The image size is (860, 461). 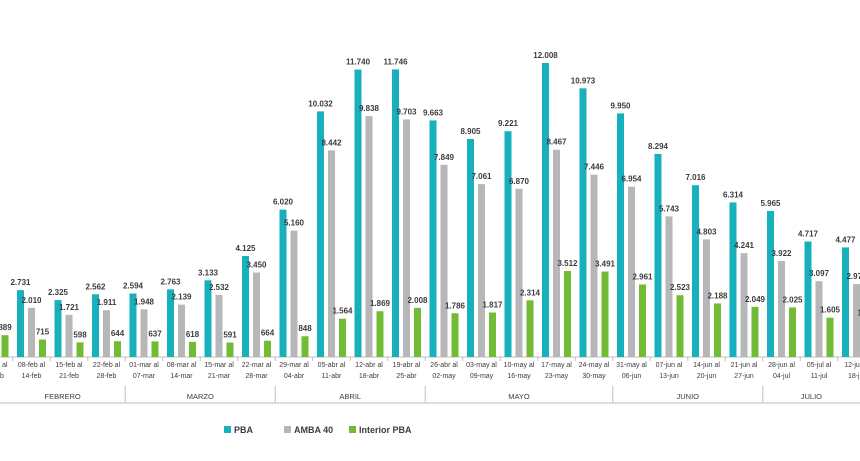 I want to click on value-label-pba: 12.008, so click(x=545, y=55).